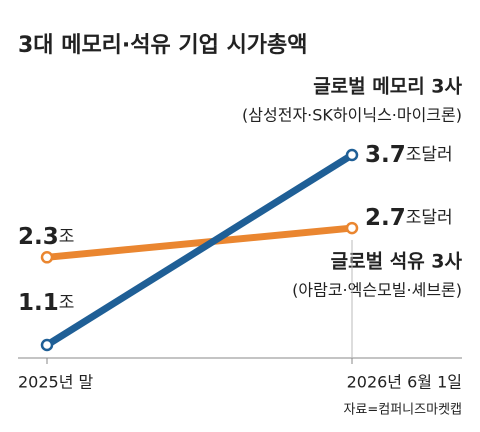 This screenshot has width=480, height=432. What do you see at coordinates (352, 115) in the screenshot?
I see `series-note: (삼성전자·SK하이닉스·마이크론)` at bounding box center [352, 115].